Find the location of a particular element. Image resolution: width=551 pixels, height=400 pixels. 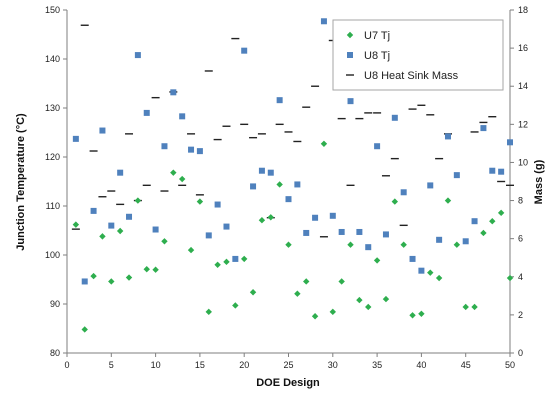

x-tick-label: 5 is located at coordinates (111, 365).